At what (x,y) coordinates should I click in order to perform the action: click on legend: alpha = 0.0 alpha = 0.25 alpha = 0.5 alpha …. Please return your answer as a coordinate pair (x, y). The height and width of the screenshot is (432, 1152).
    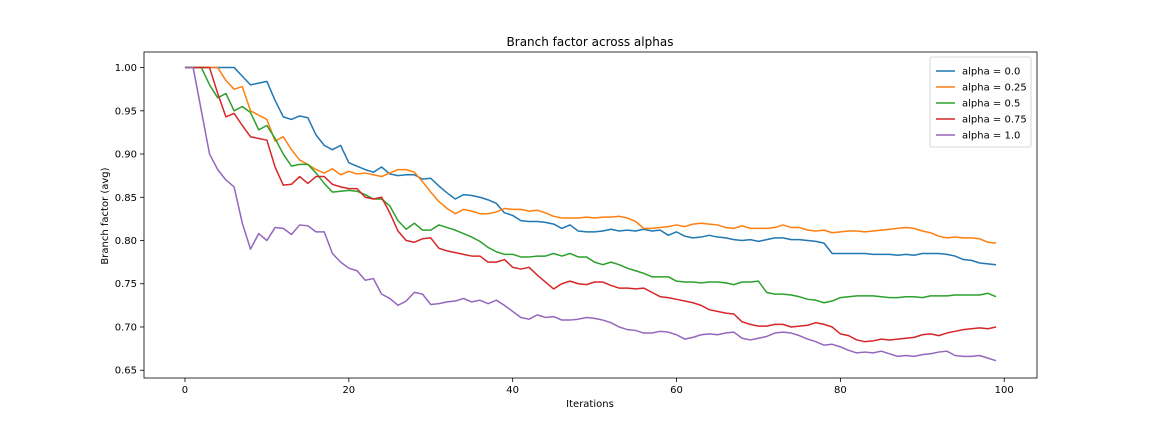
    Looking at the image, I should click on (980, 102).